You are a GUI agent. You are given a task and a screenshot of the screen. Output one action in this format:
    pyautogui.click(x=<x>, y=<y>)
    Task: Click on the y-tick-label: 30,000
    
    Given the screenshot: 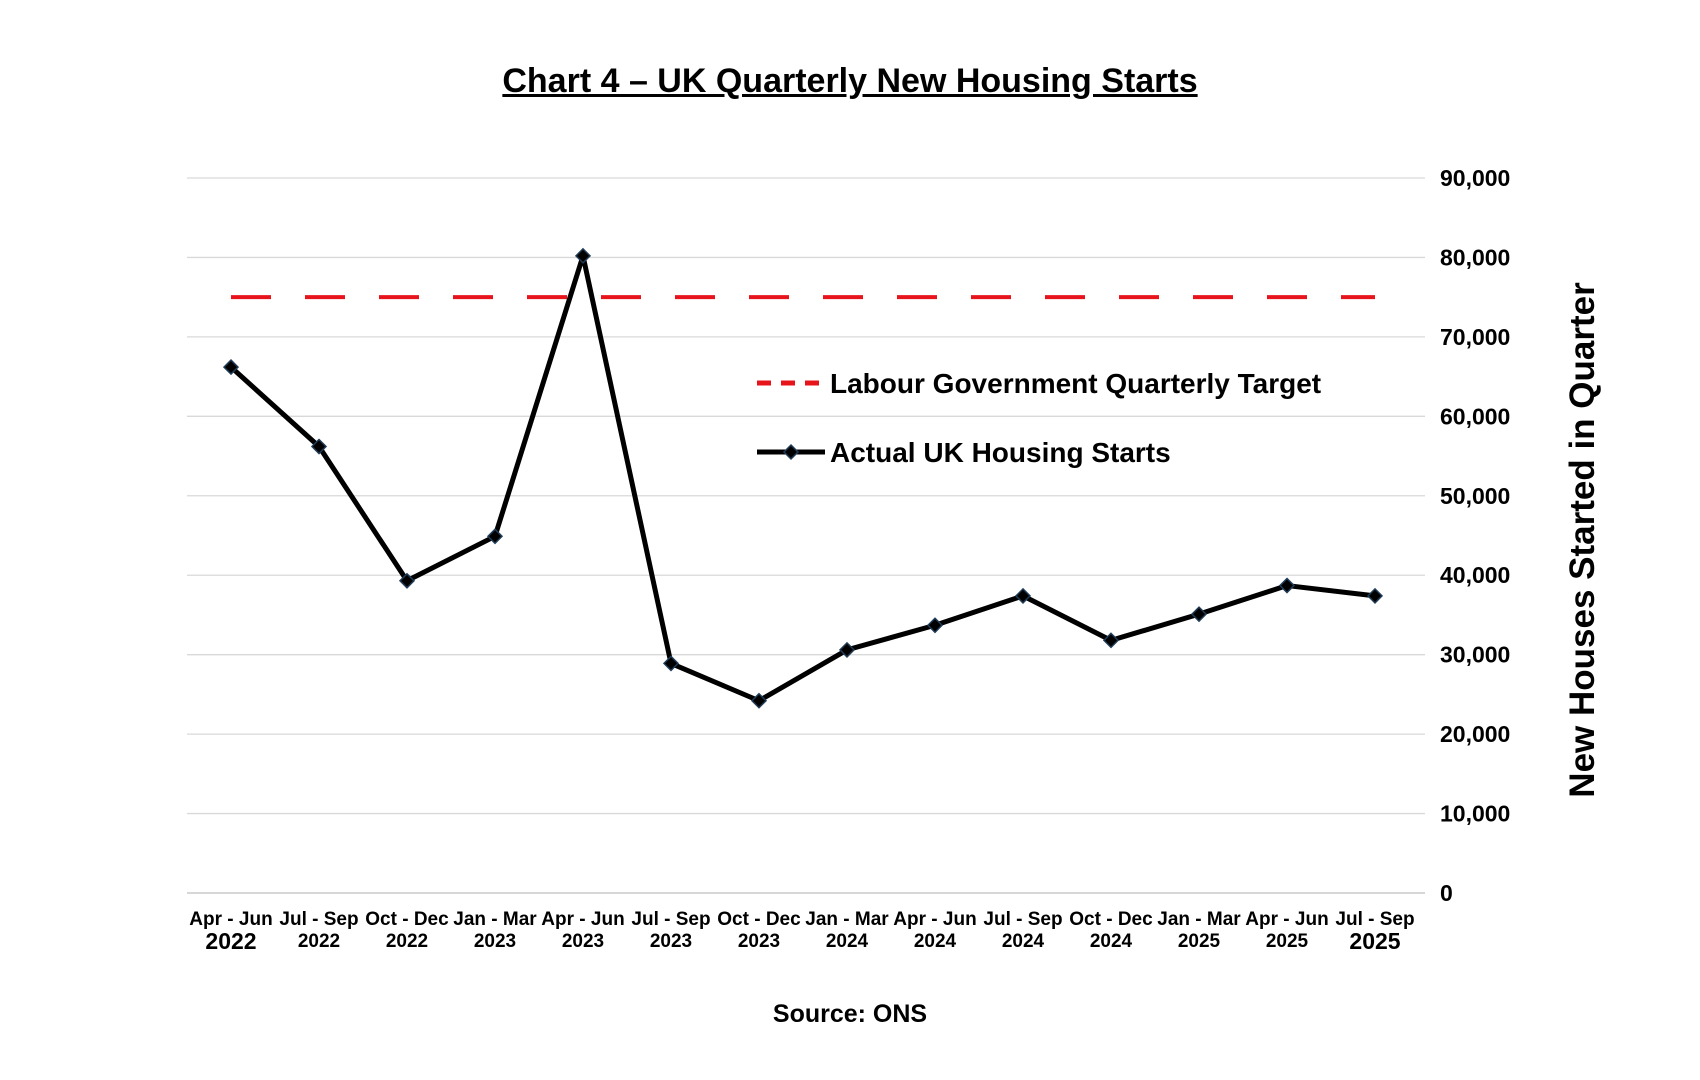 What is the action you would take?
    pyautogui.click(x=1475, y=655)
    